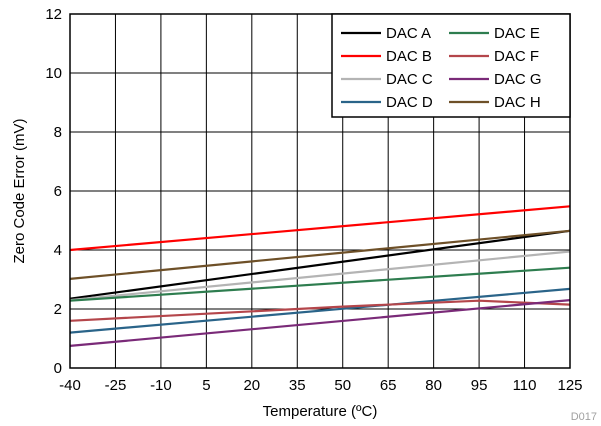 This screenshot has height=426, width=601. What do you see at coordinates (518, 79) in the screenshot?
I see `legend-label-dac-g: DAC G` at bounding box center [518, 79].